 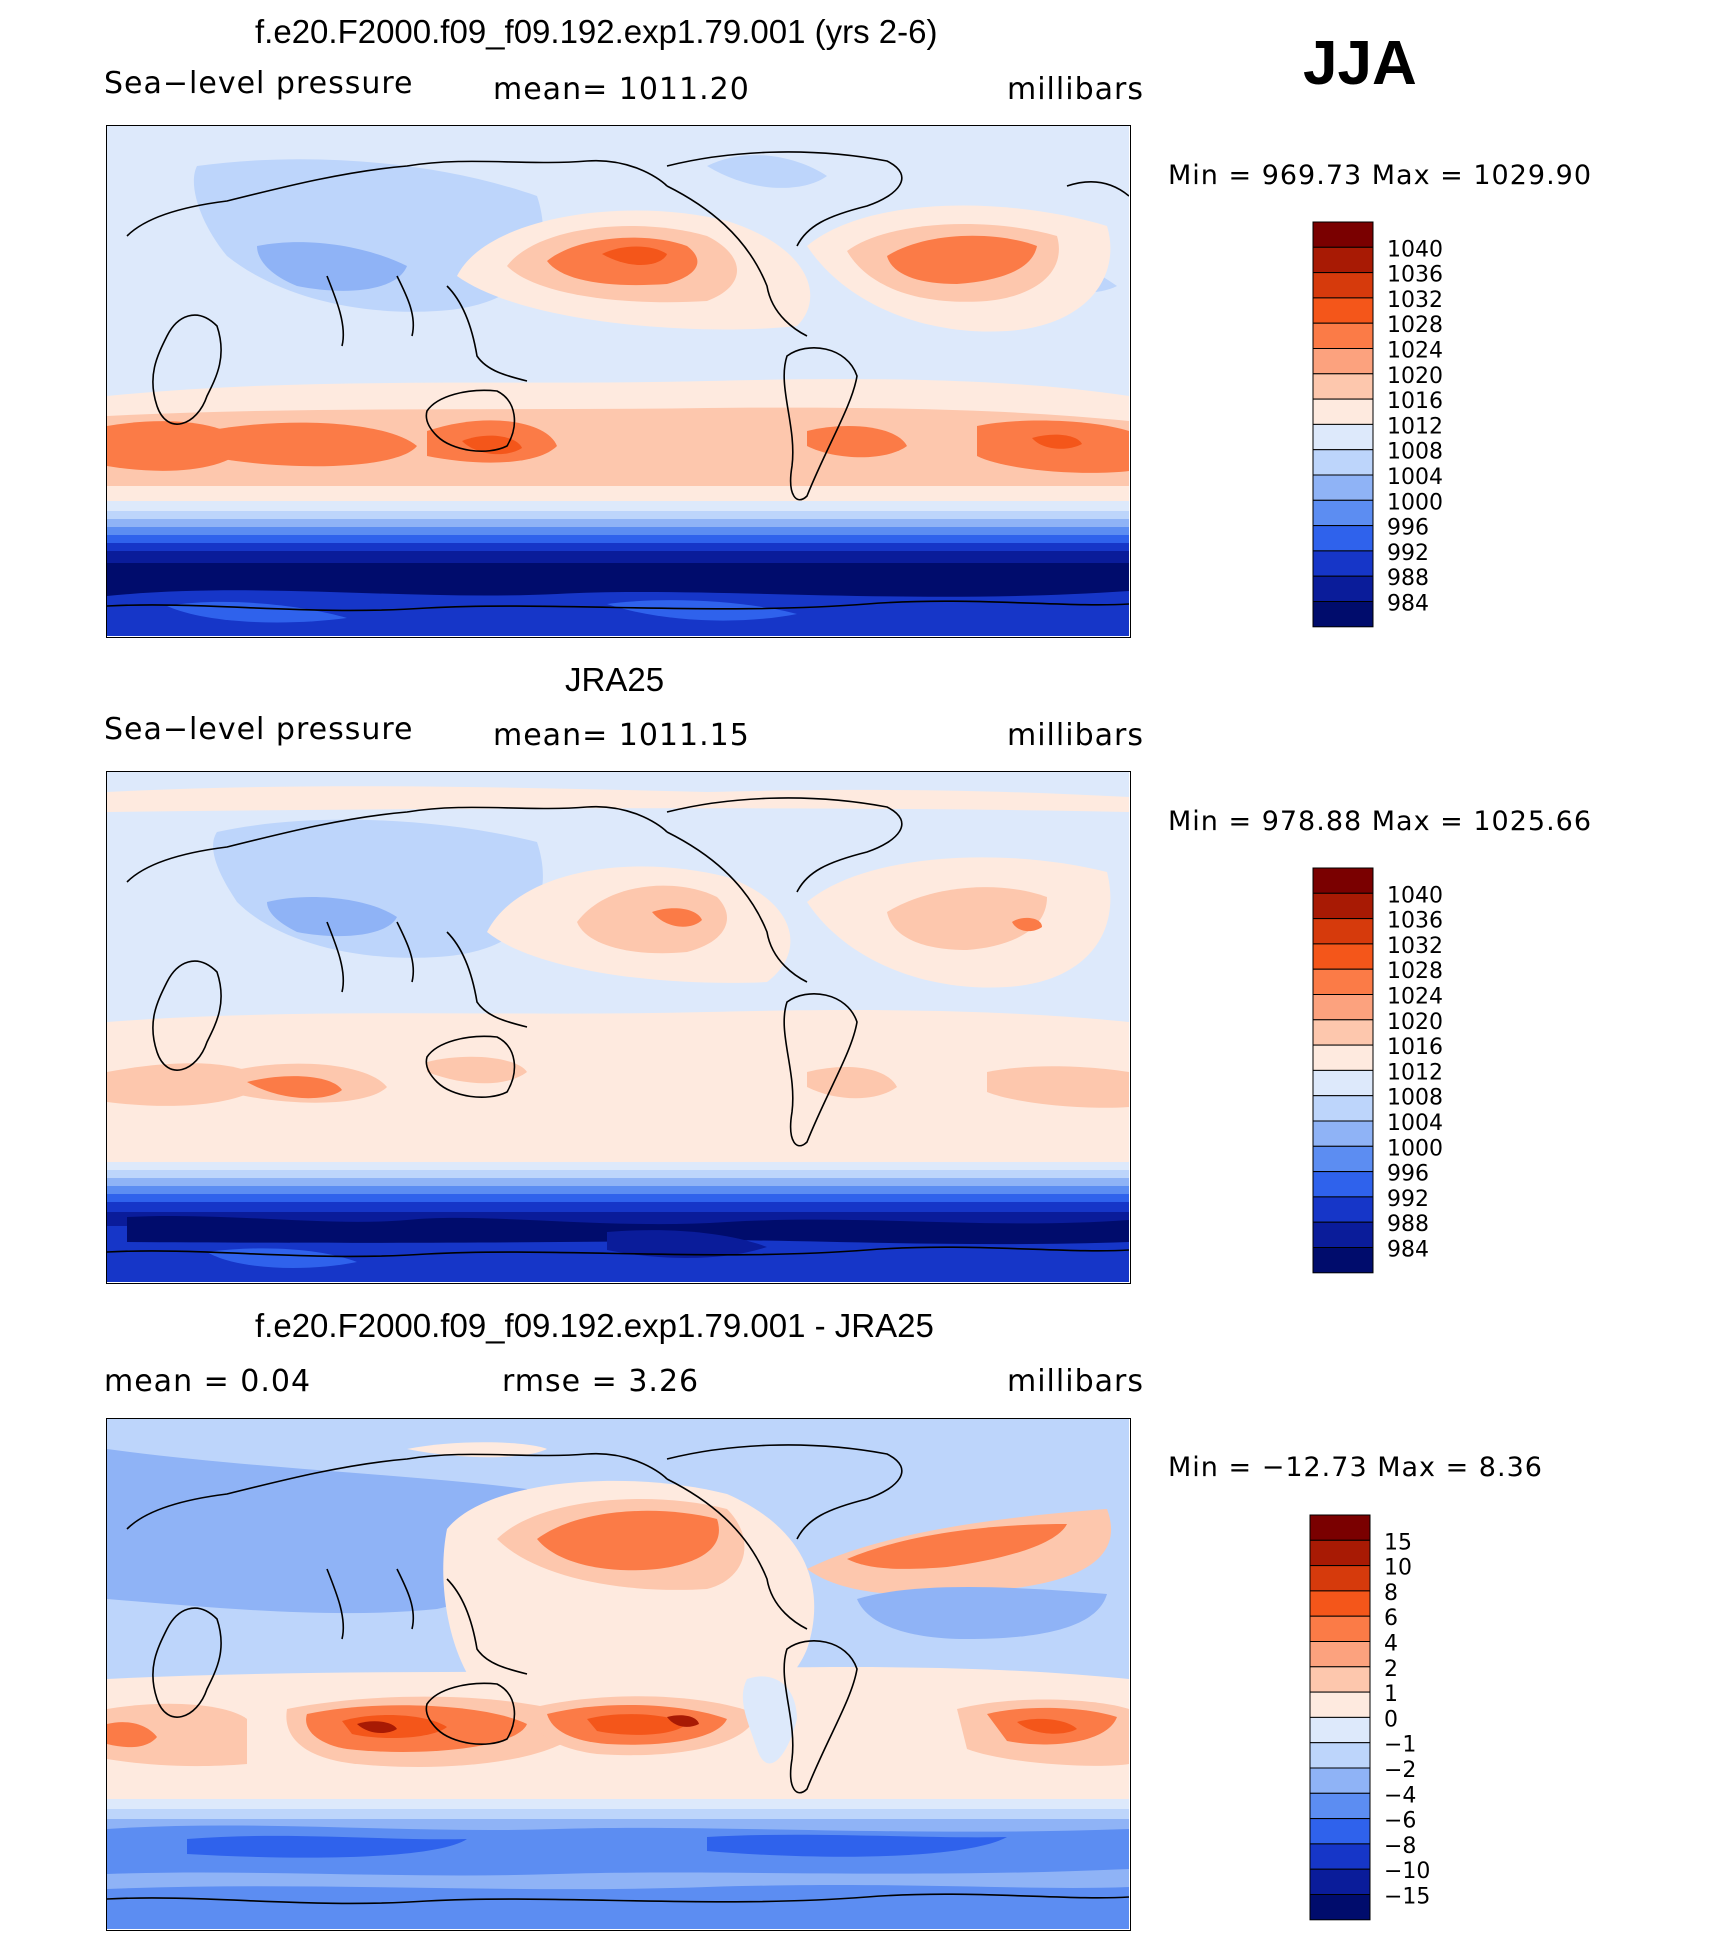 I want to click on panel1-units-label: millibars, so click(x=1075, y=89).